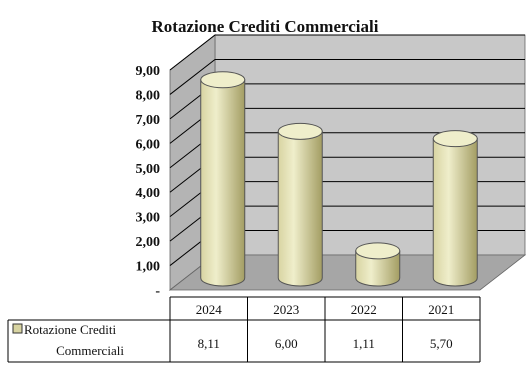  I want to click on bar-2022, so click(378, 264).